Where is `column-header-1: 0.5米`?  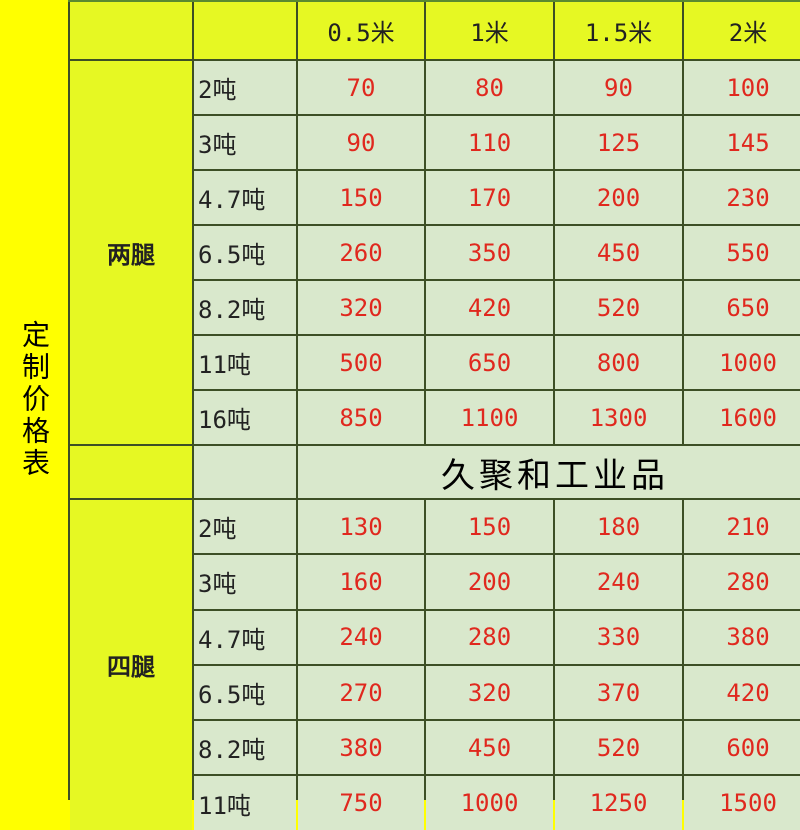 column-header-1: 0.5米 is located at coordinates (361, 30).